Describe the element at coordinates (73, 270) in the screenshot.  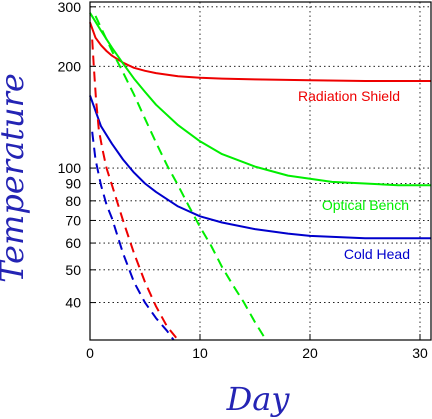
I see `y-tick-label: 50` at that location.